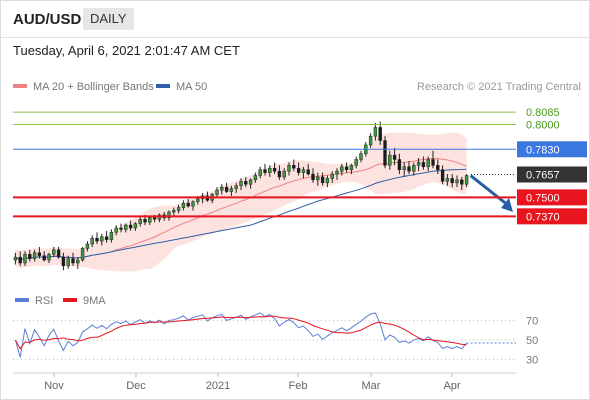 This screenshot has width=590, height=400. I want to click on research-credit: Research © 2021 Trading Central, so click(499, 87).